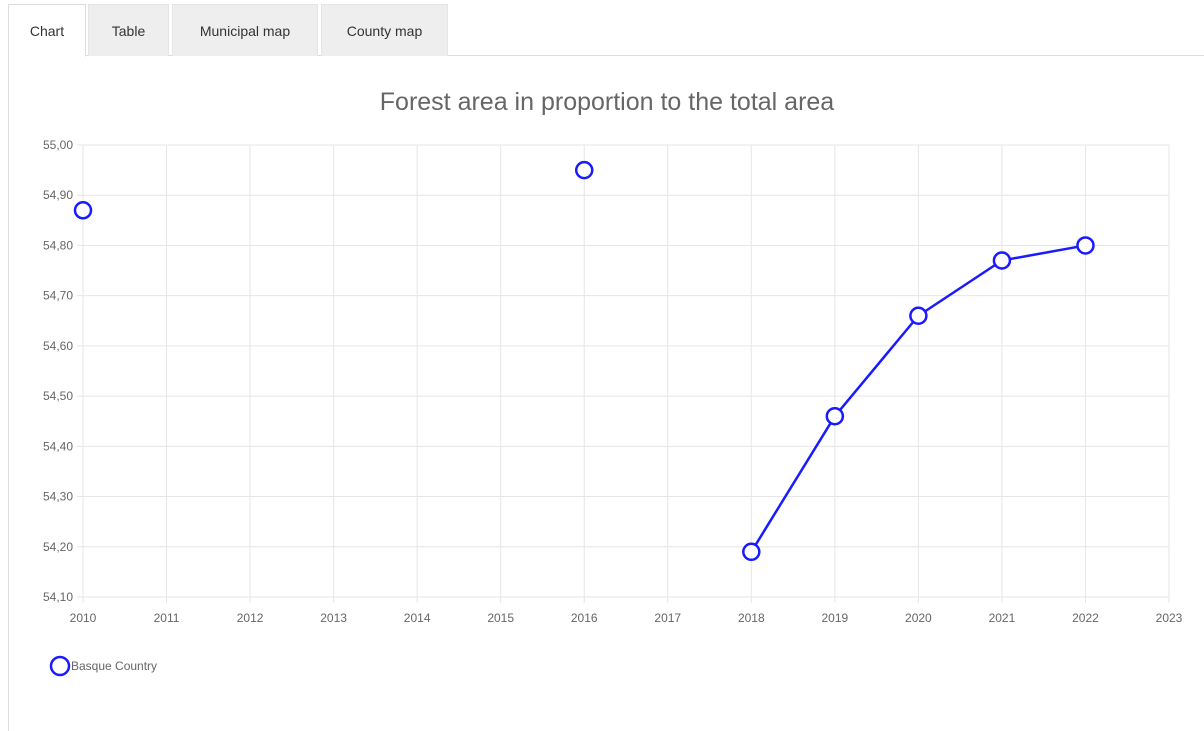 The image size is (1204, 731). I want to click on x-tick-label: 2015, so click(500, 618).